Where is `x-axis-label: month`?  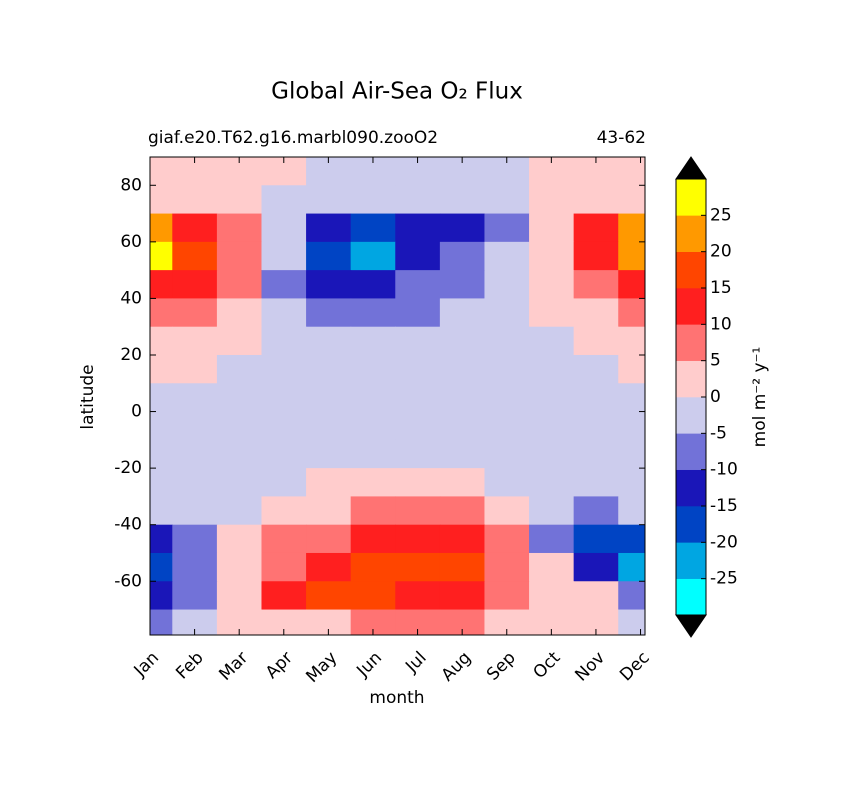
x-axis-label: month is located at coordinates (396, 698).